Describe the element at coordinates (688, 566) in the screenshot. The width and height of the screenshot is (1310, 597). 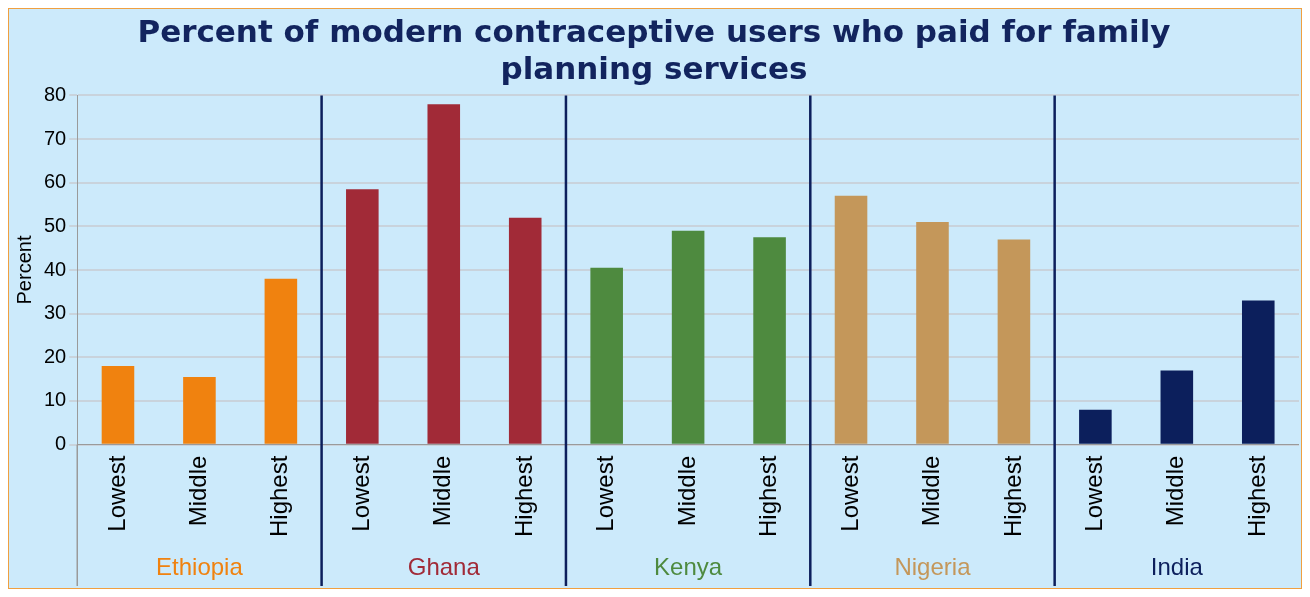
I see `text: Kenya` at that location.